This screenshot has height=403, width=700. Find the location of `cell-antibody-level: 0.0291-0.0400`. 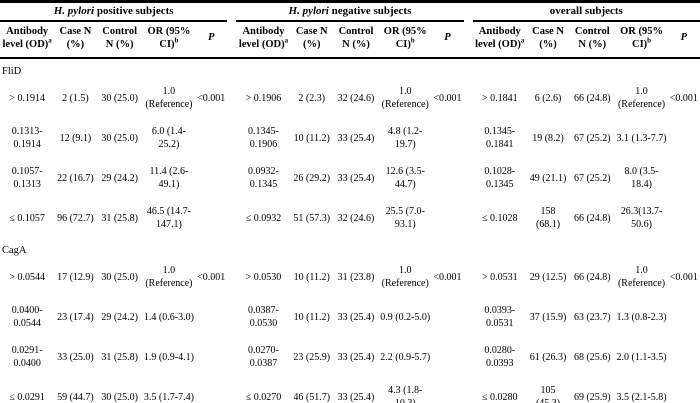

cell-antibody-level: 0.0291-0.0400 is located at coordinates (27, 357).